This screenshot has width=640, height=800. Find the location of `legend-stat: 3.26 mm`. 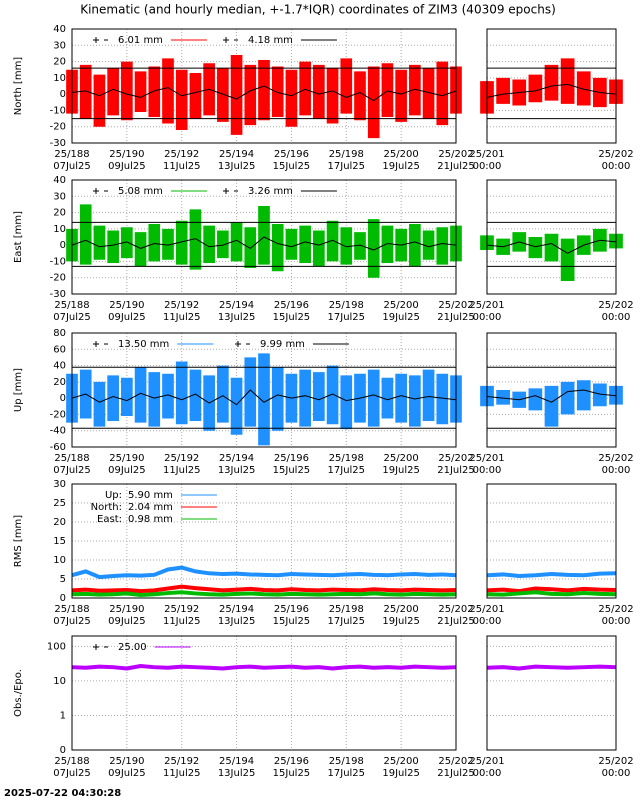

legend-stat: 3.26 mm is located at coordinates (270, 191).